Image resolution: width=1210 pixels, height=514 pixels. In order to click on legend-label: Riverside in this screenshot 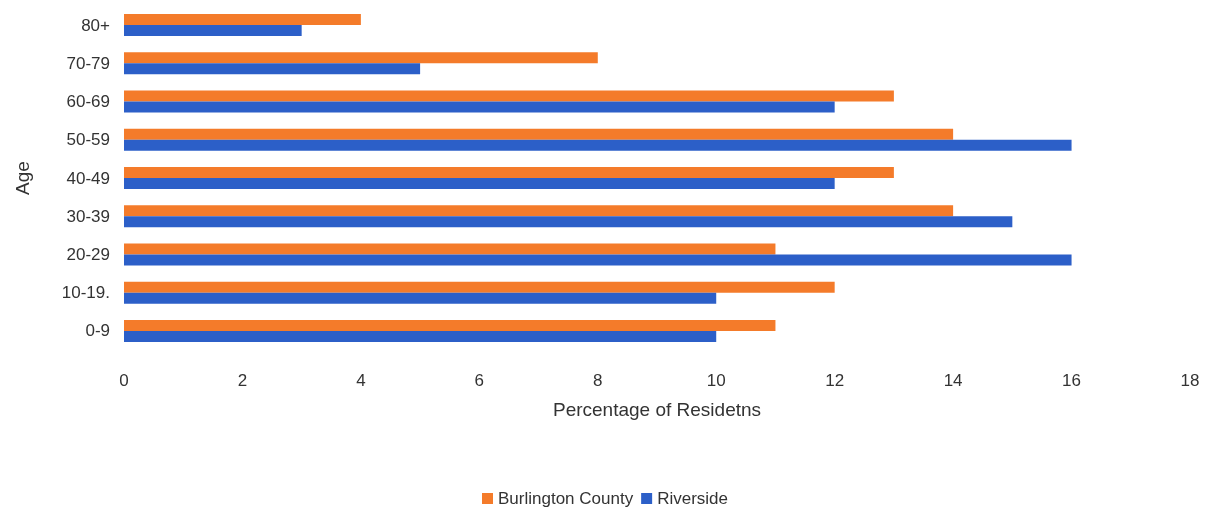, I will do `click(692, 498)`.